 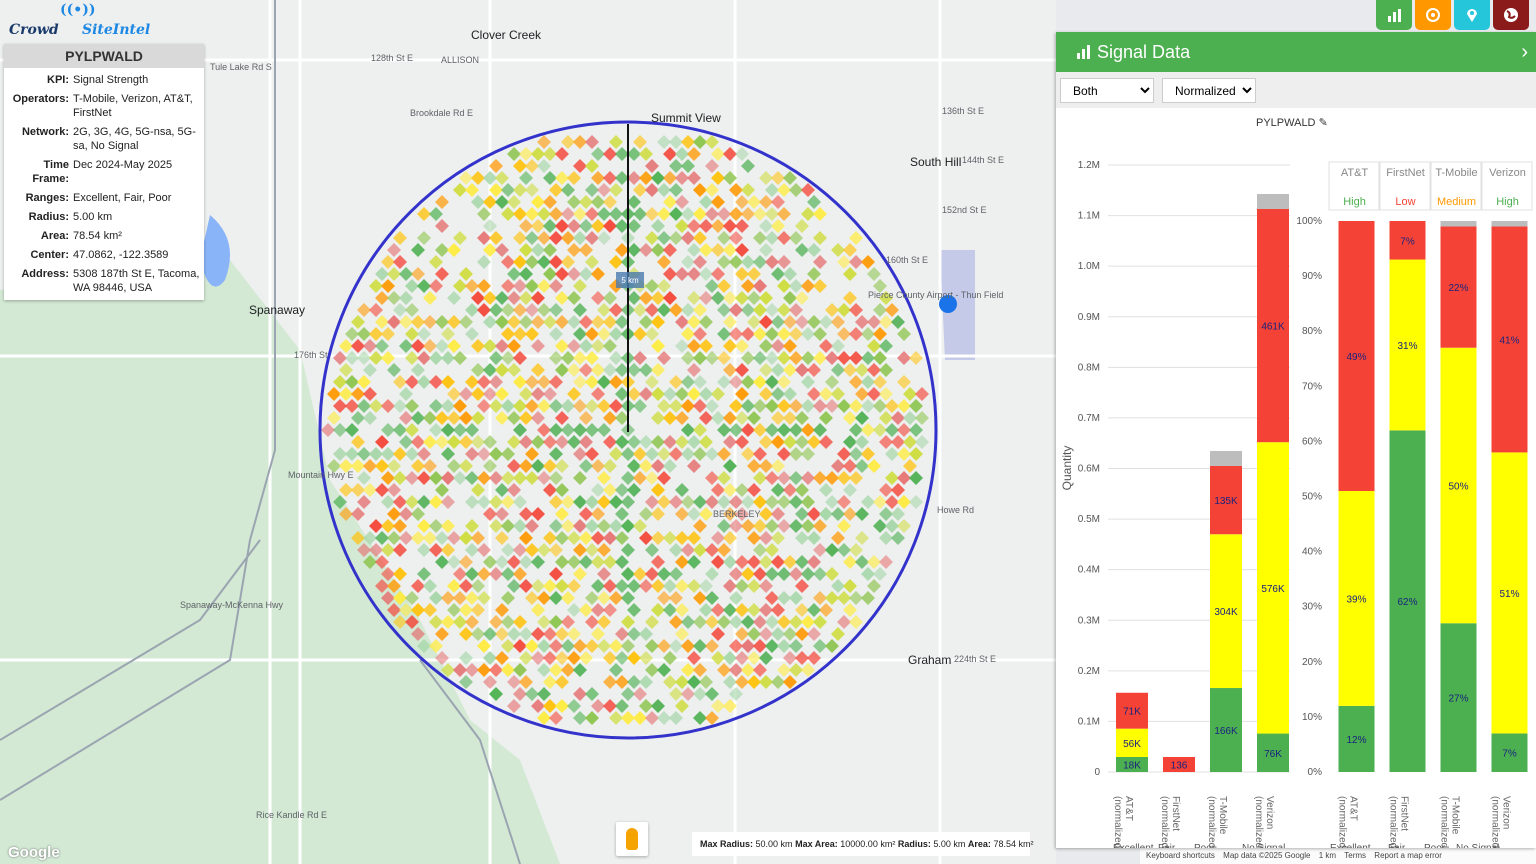 I want to click on data-label: 7%, so click(x=1407, y=241).